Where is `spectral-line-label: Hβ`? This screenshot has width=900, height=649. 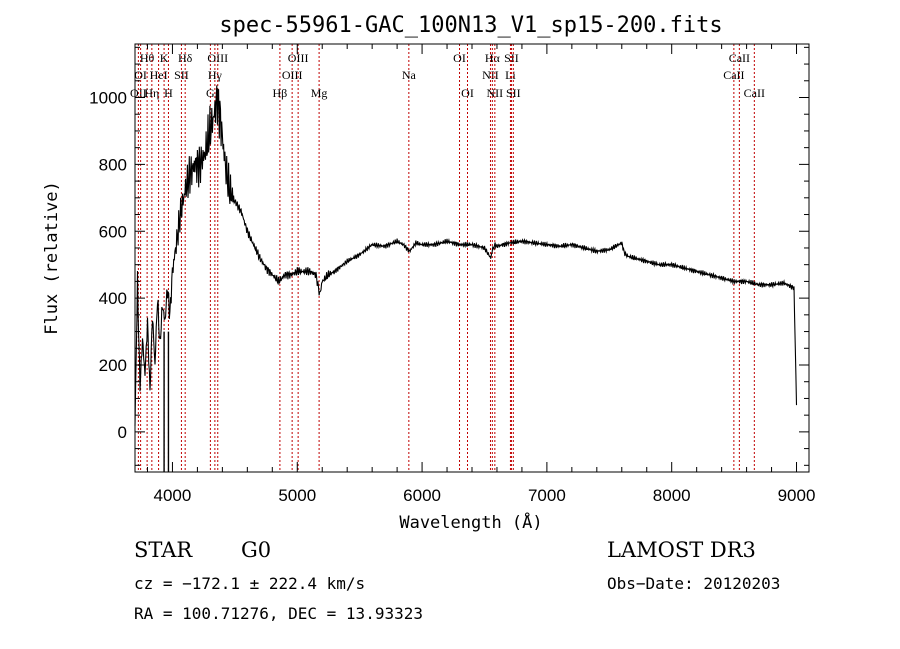 spectral-line-label: Hβ is located at coordinates (280, 93).